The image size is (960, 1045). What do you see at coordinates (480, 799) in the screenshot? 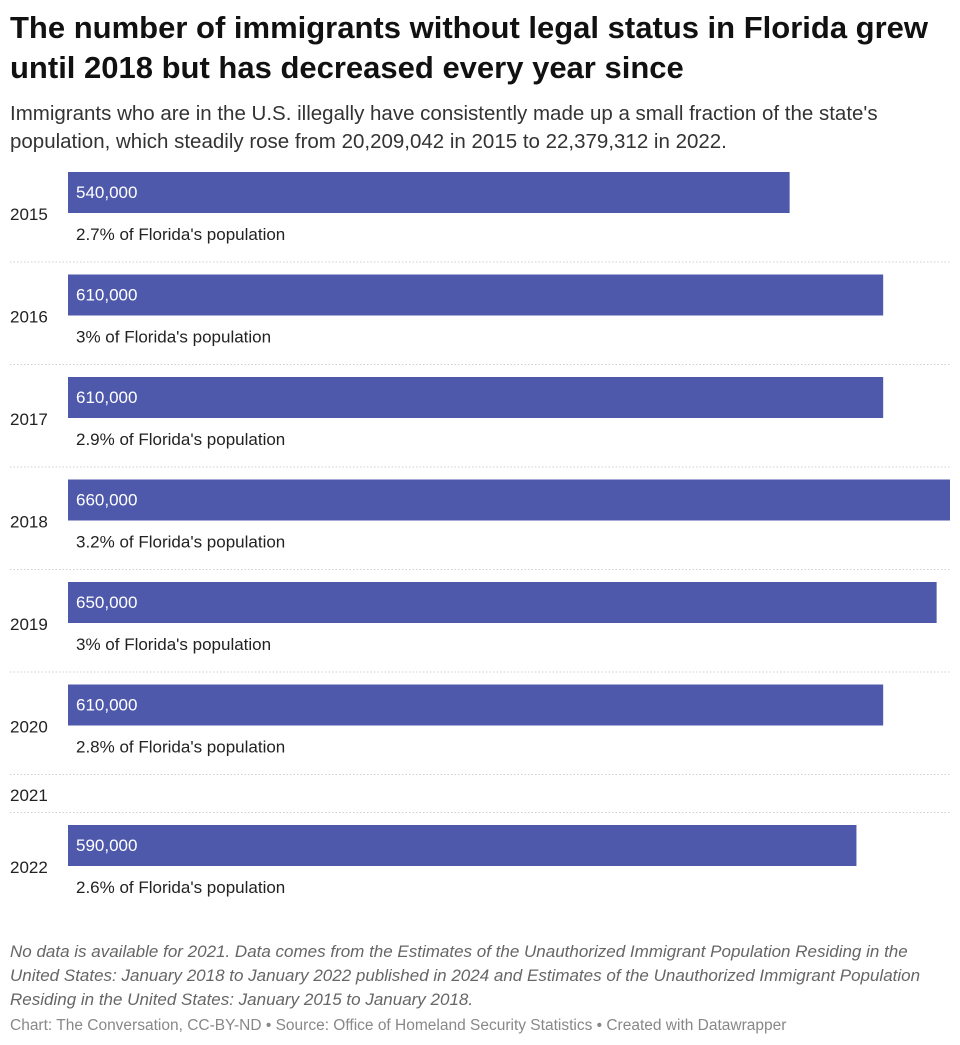
I see `bar-row: 2021` at bounding box center [480, 799].